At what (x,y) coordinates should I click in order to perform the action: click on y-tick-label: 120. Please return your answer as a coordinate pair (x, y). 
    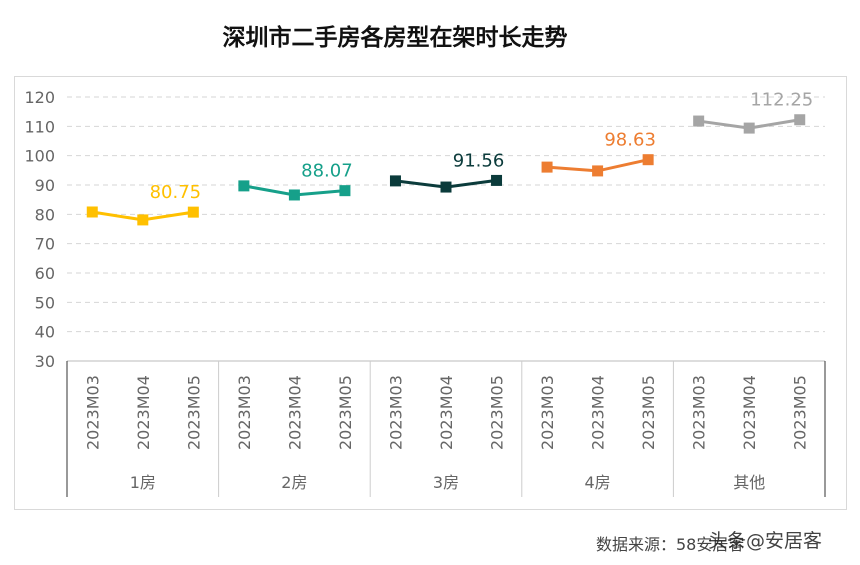
    Looking at the image, I should click on (39, 97).